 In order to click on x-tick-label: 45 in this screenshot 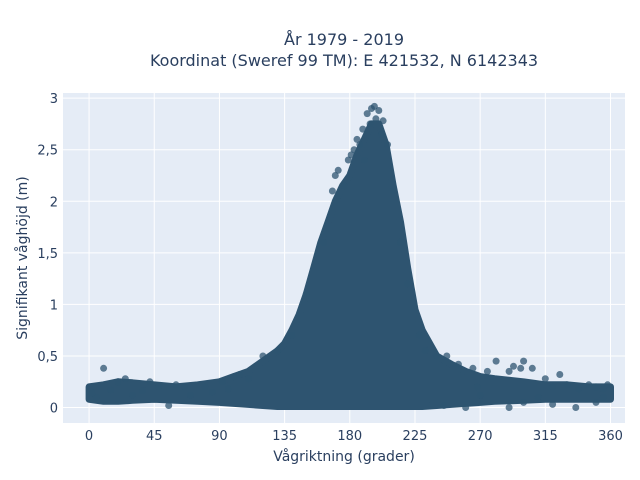, I will do `click(154, 436)`.